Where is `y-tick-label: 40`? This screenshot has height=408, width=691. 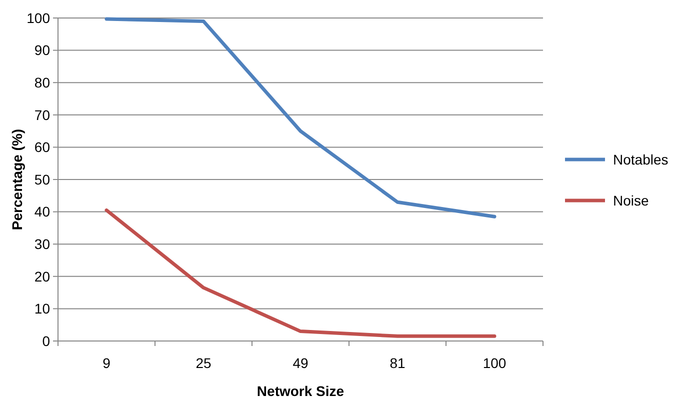 y-tick-label: 40 is located at coordinates (42, 212).